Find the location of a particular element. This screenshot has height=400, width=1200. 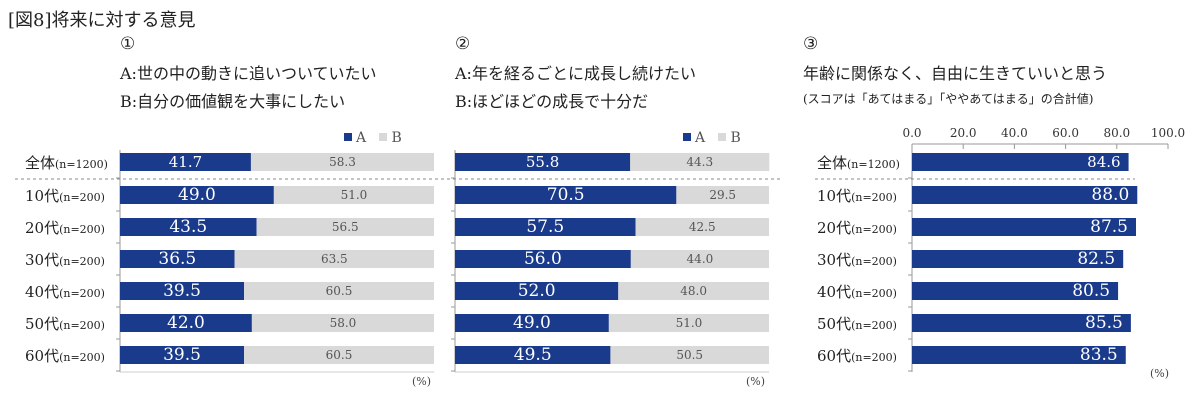

right-row-label: 30代(n=200) is located at coordinates (857, 259).